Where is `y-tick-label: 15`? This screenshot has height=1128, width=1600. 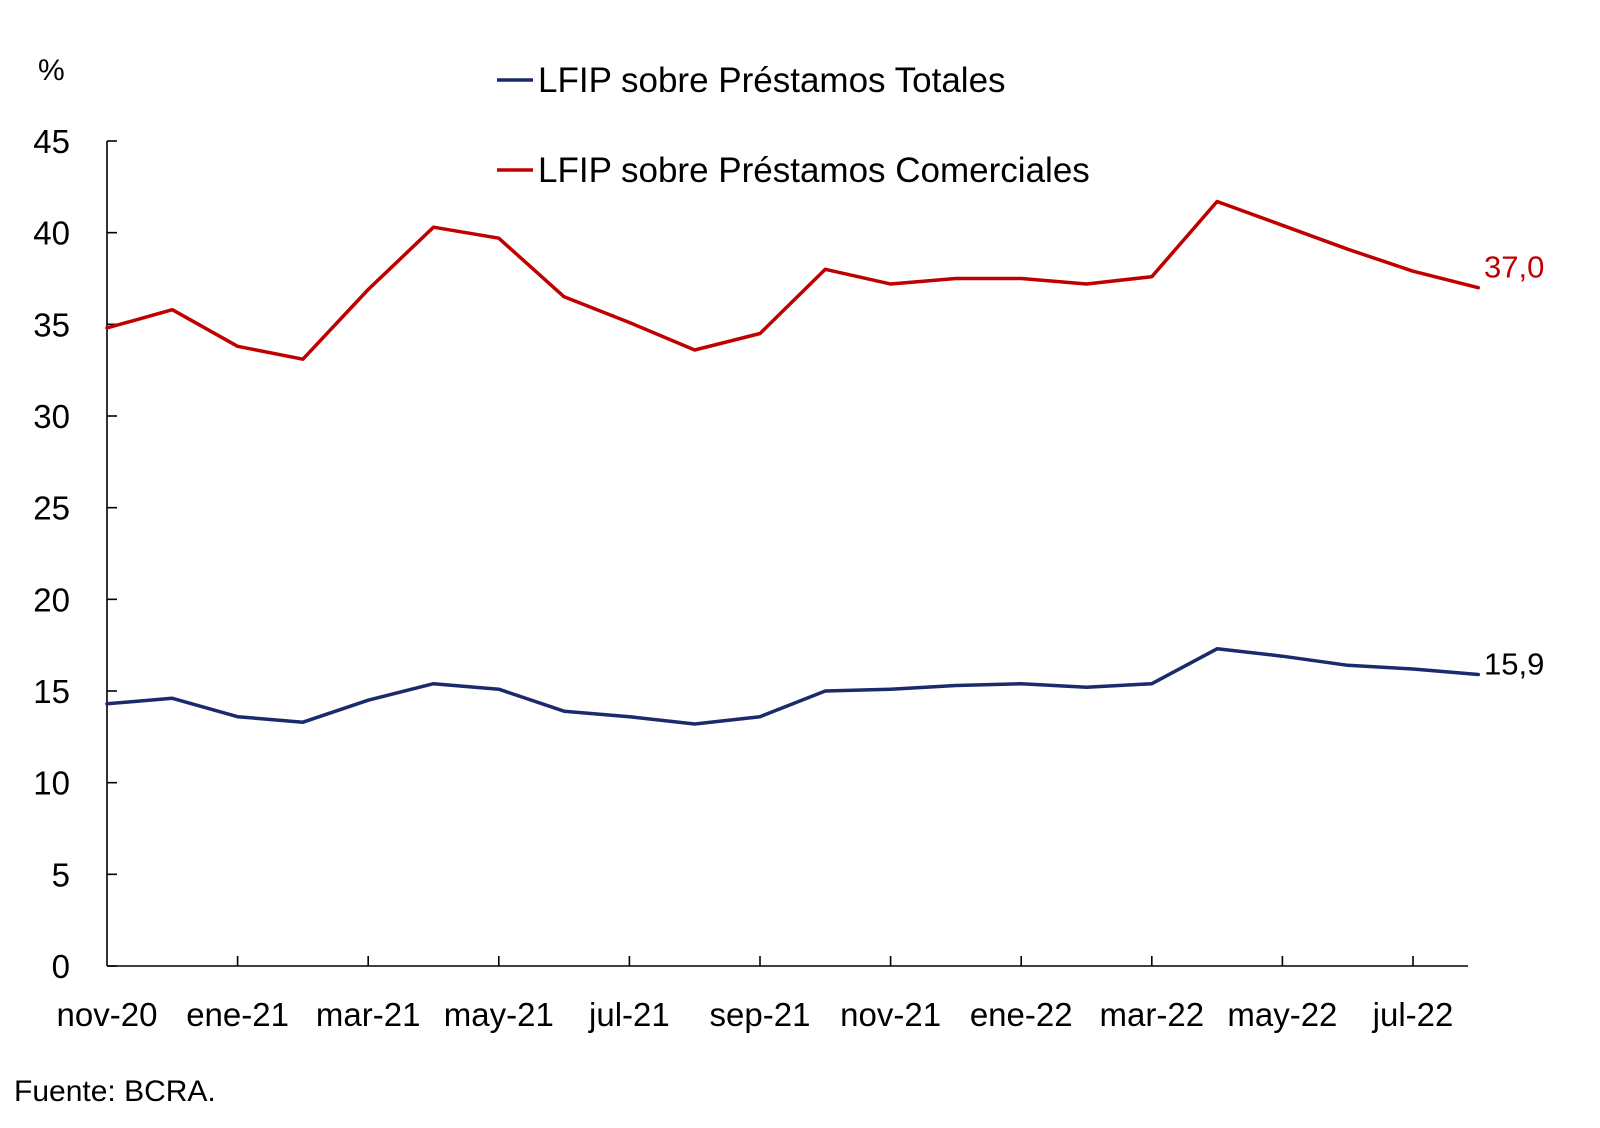 y-tick-label: 15 is located at coordinates (51, 691).